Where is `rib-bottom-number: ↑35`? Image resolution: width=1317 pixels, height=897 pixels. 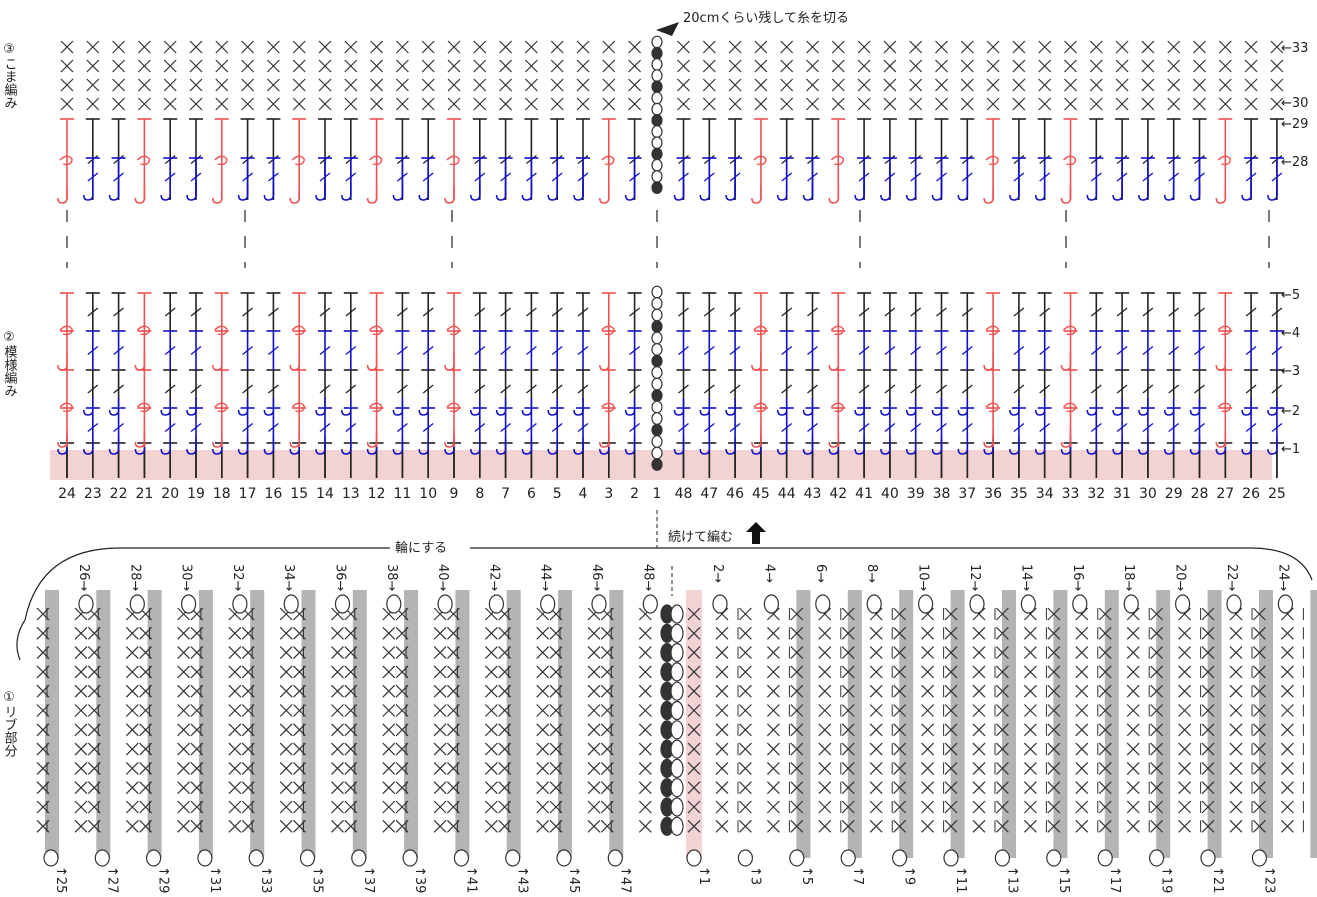
rib-bottom-number: ↑35 is located at coordinates (317, 879).